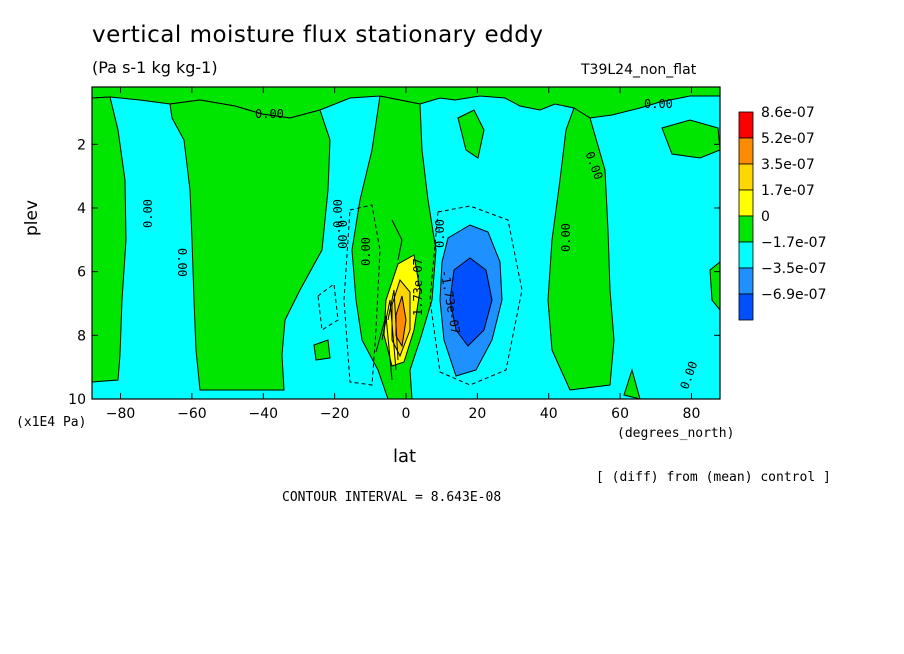 The height and width of the screenshot is (654, 904). Describe the element at coordinates (788, 139) in the screenshot. I see `colorbar-label: 5.2e-07` at that location.